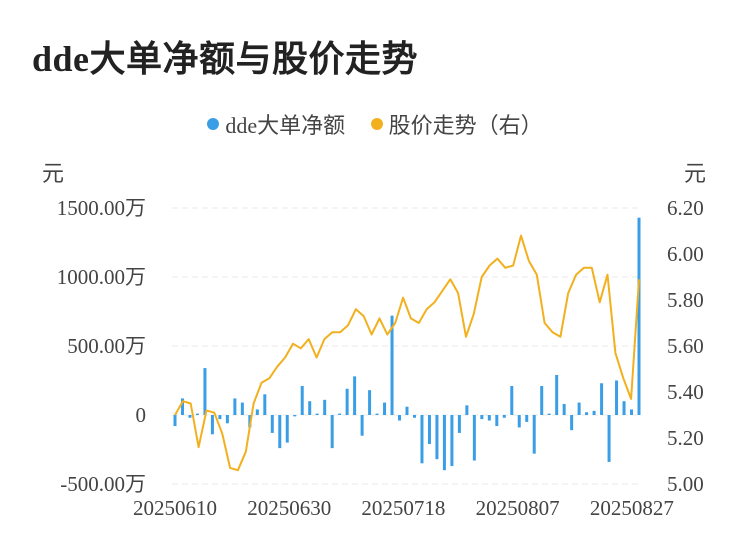 The width and height of the screenshot is (750, 558). Describe the element at coordinates (53, 173) in the screenshot. I see `left-axis-unit: 元` at that location.